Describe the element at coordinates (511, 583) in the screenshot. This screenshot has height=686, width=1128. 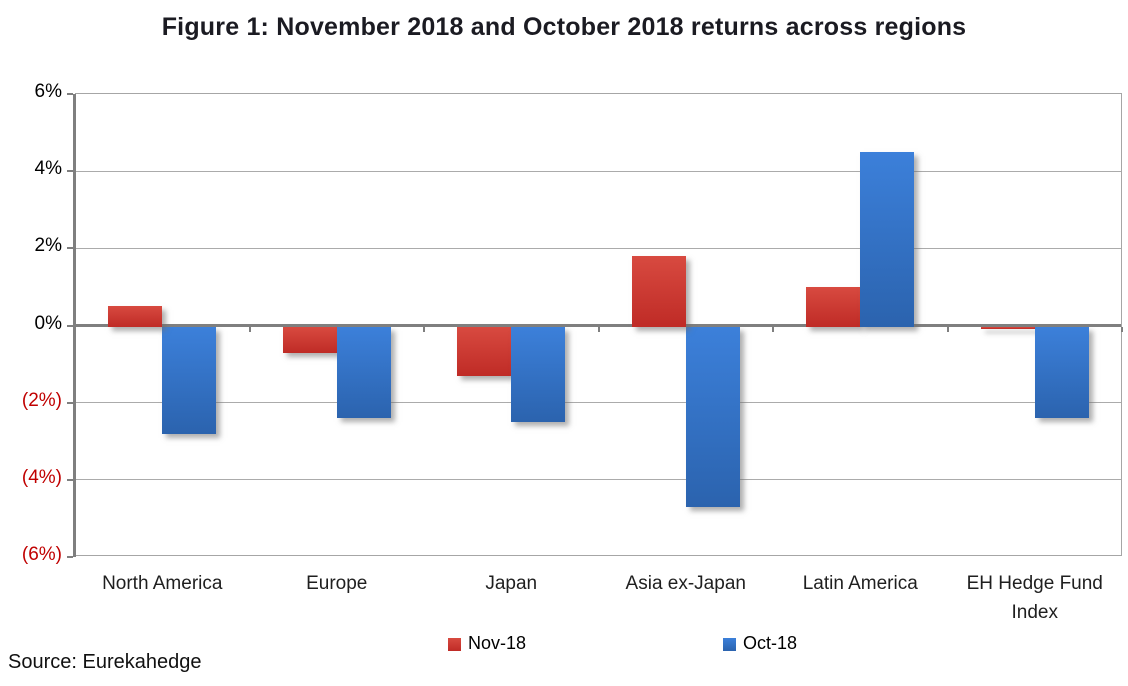
I see `x-axis-label-japan: Japan` at that location.